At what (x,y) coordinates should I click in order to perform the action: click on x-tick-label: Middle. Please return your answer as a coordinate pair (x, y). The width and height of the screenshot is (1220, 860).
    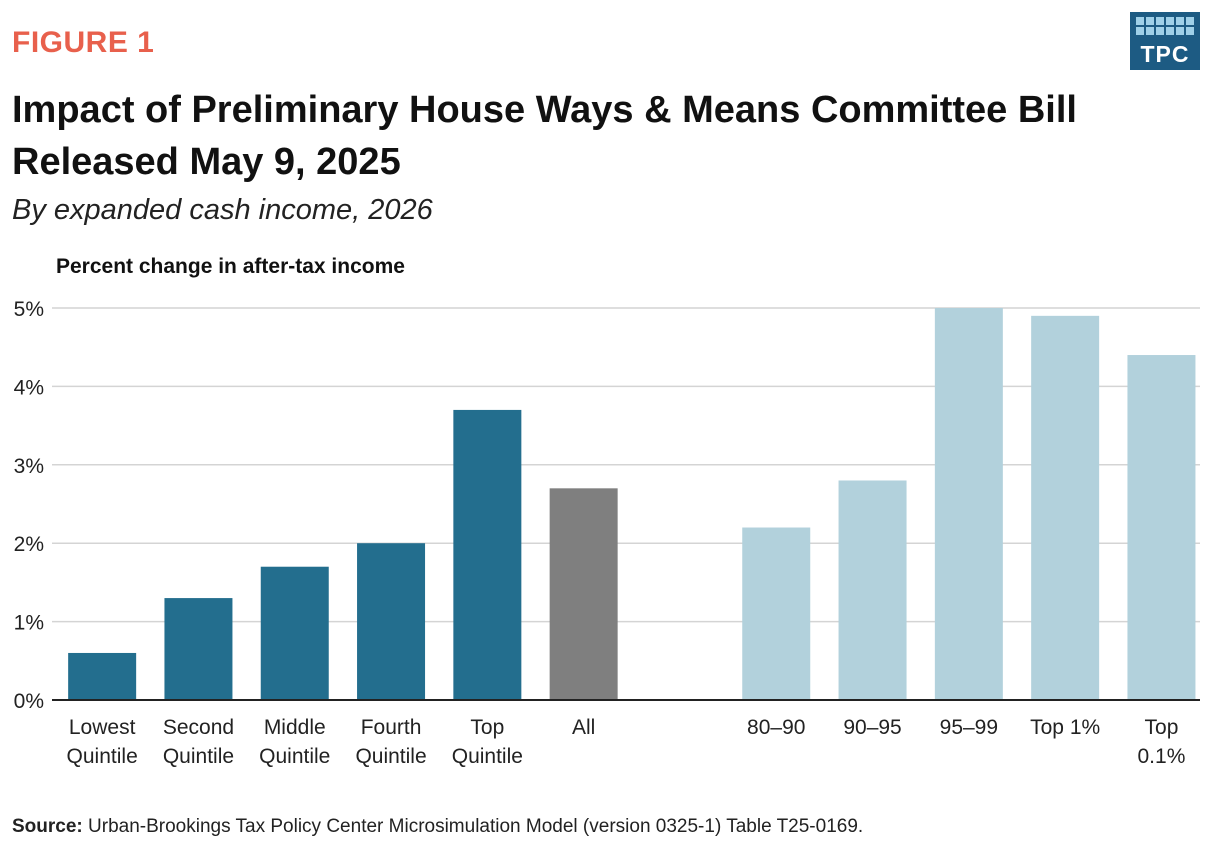
    Looking at the image, I should click on (295, 727).